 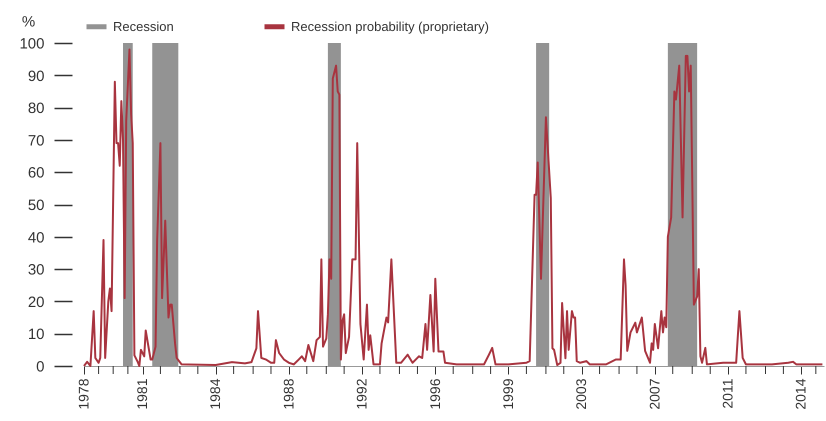 What do you see at coordinates (508, 394) in the screenshot?
I see `x-tick-label: 1999` at bounding box center [508, 394].